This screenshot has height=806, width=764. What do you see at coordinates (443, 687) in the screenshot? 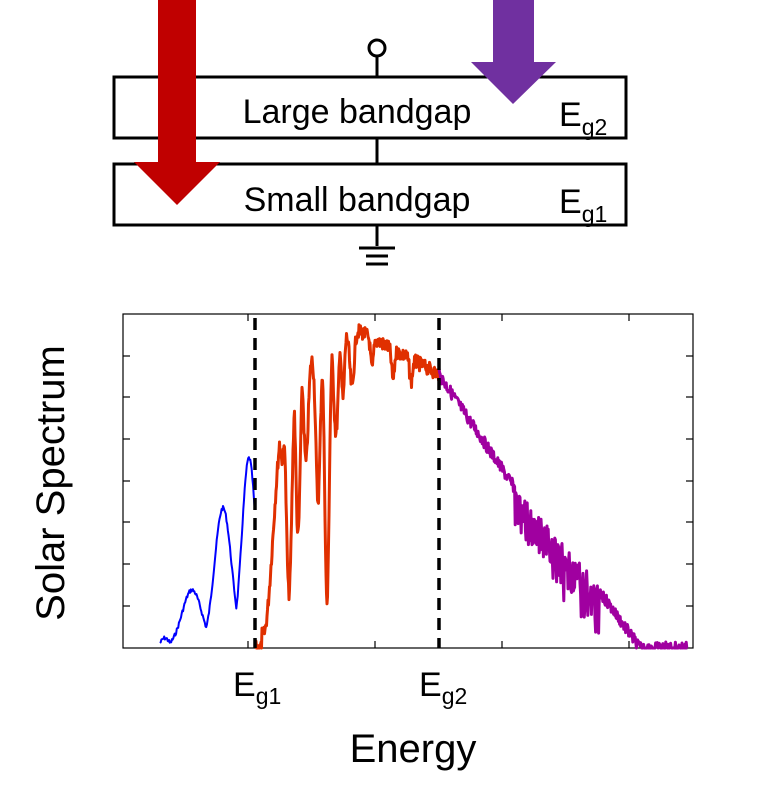
I see `eg2-axis-label: Eg2` at bounding box center [443, 687].